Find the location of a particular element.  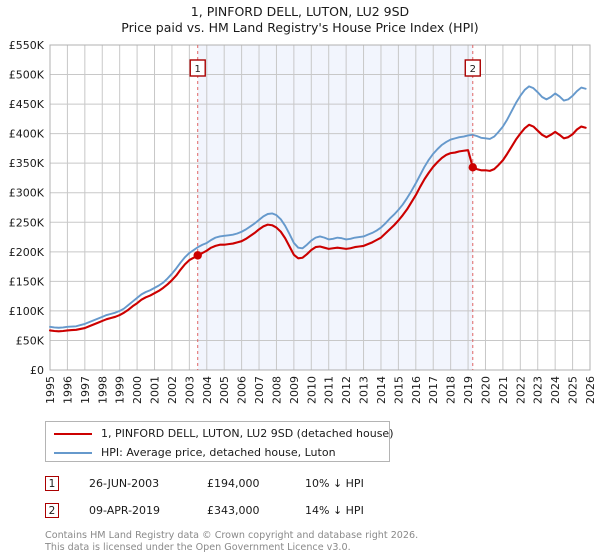

x-axis-tick-label: 2003 is located at coordinates (189, 390).